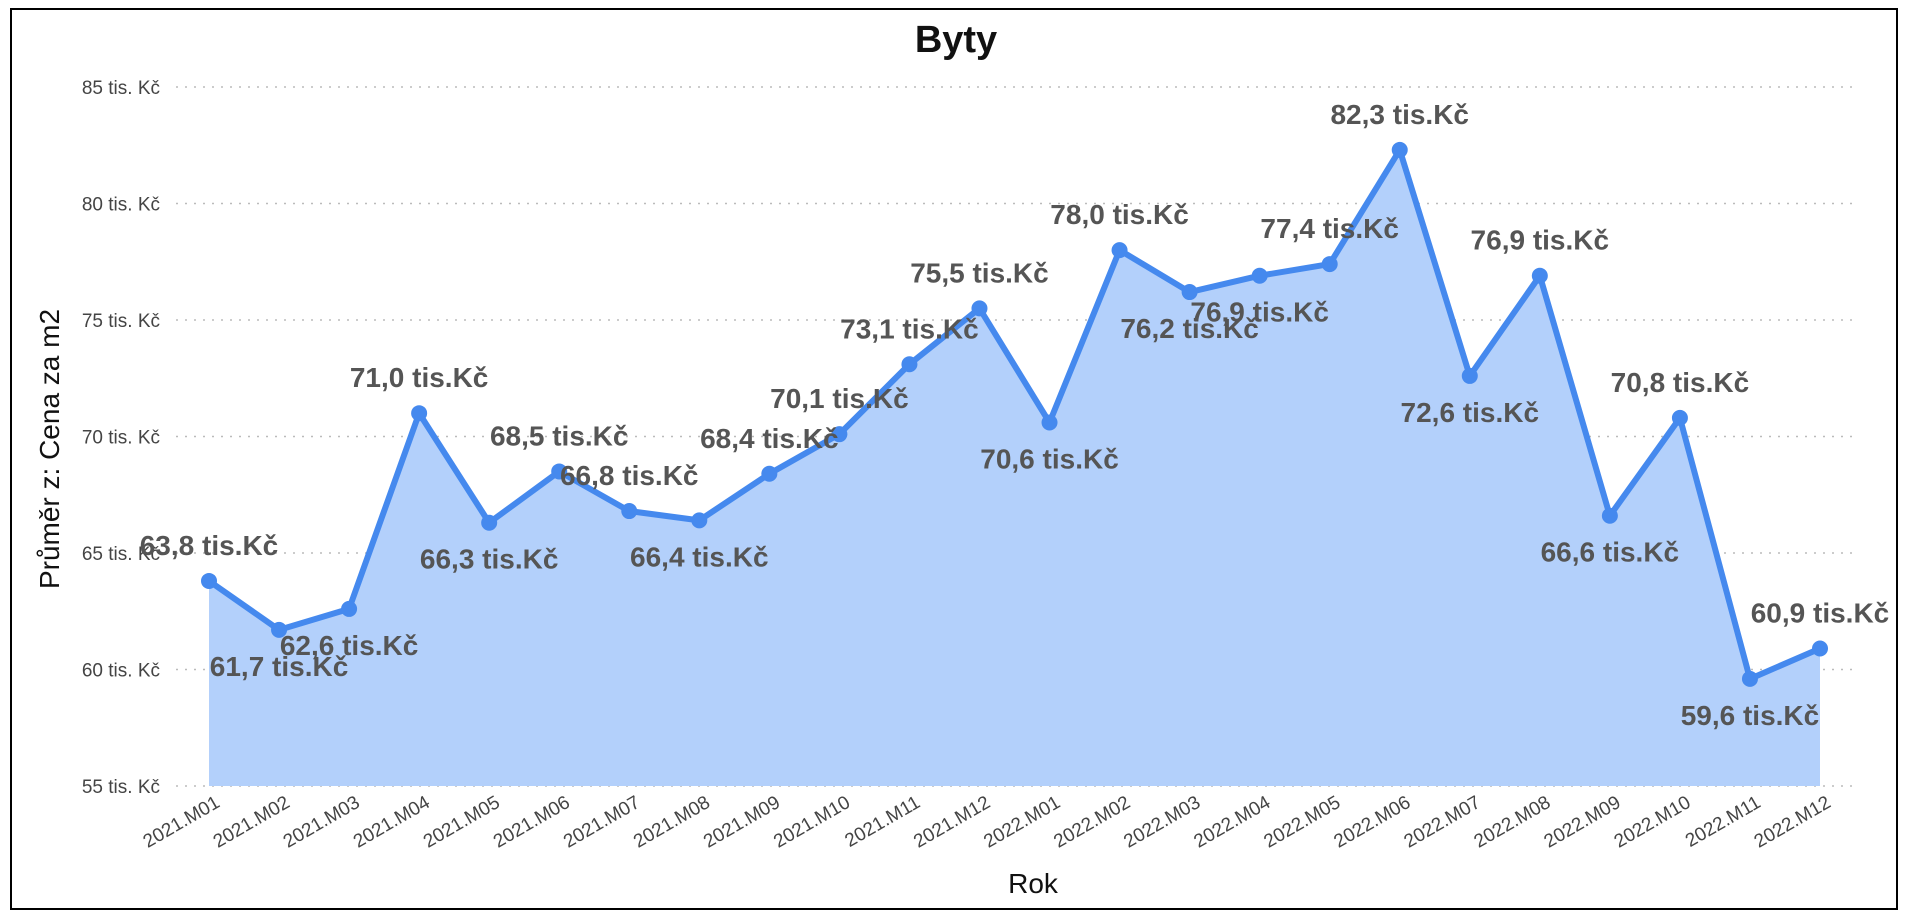 Image resolution: width=1910 pixels, height=922 pixels. I want to click on data-label: 59,6 tis.Kč, so click(1750, 715).